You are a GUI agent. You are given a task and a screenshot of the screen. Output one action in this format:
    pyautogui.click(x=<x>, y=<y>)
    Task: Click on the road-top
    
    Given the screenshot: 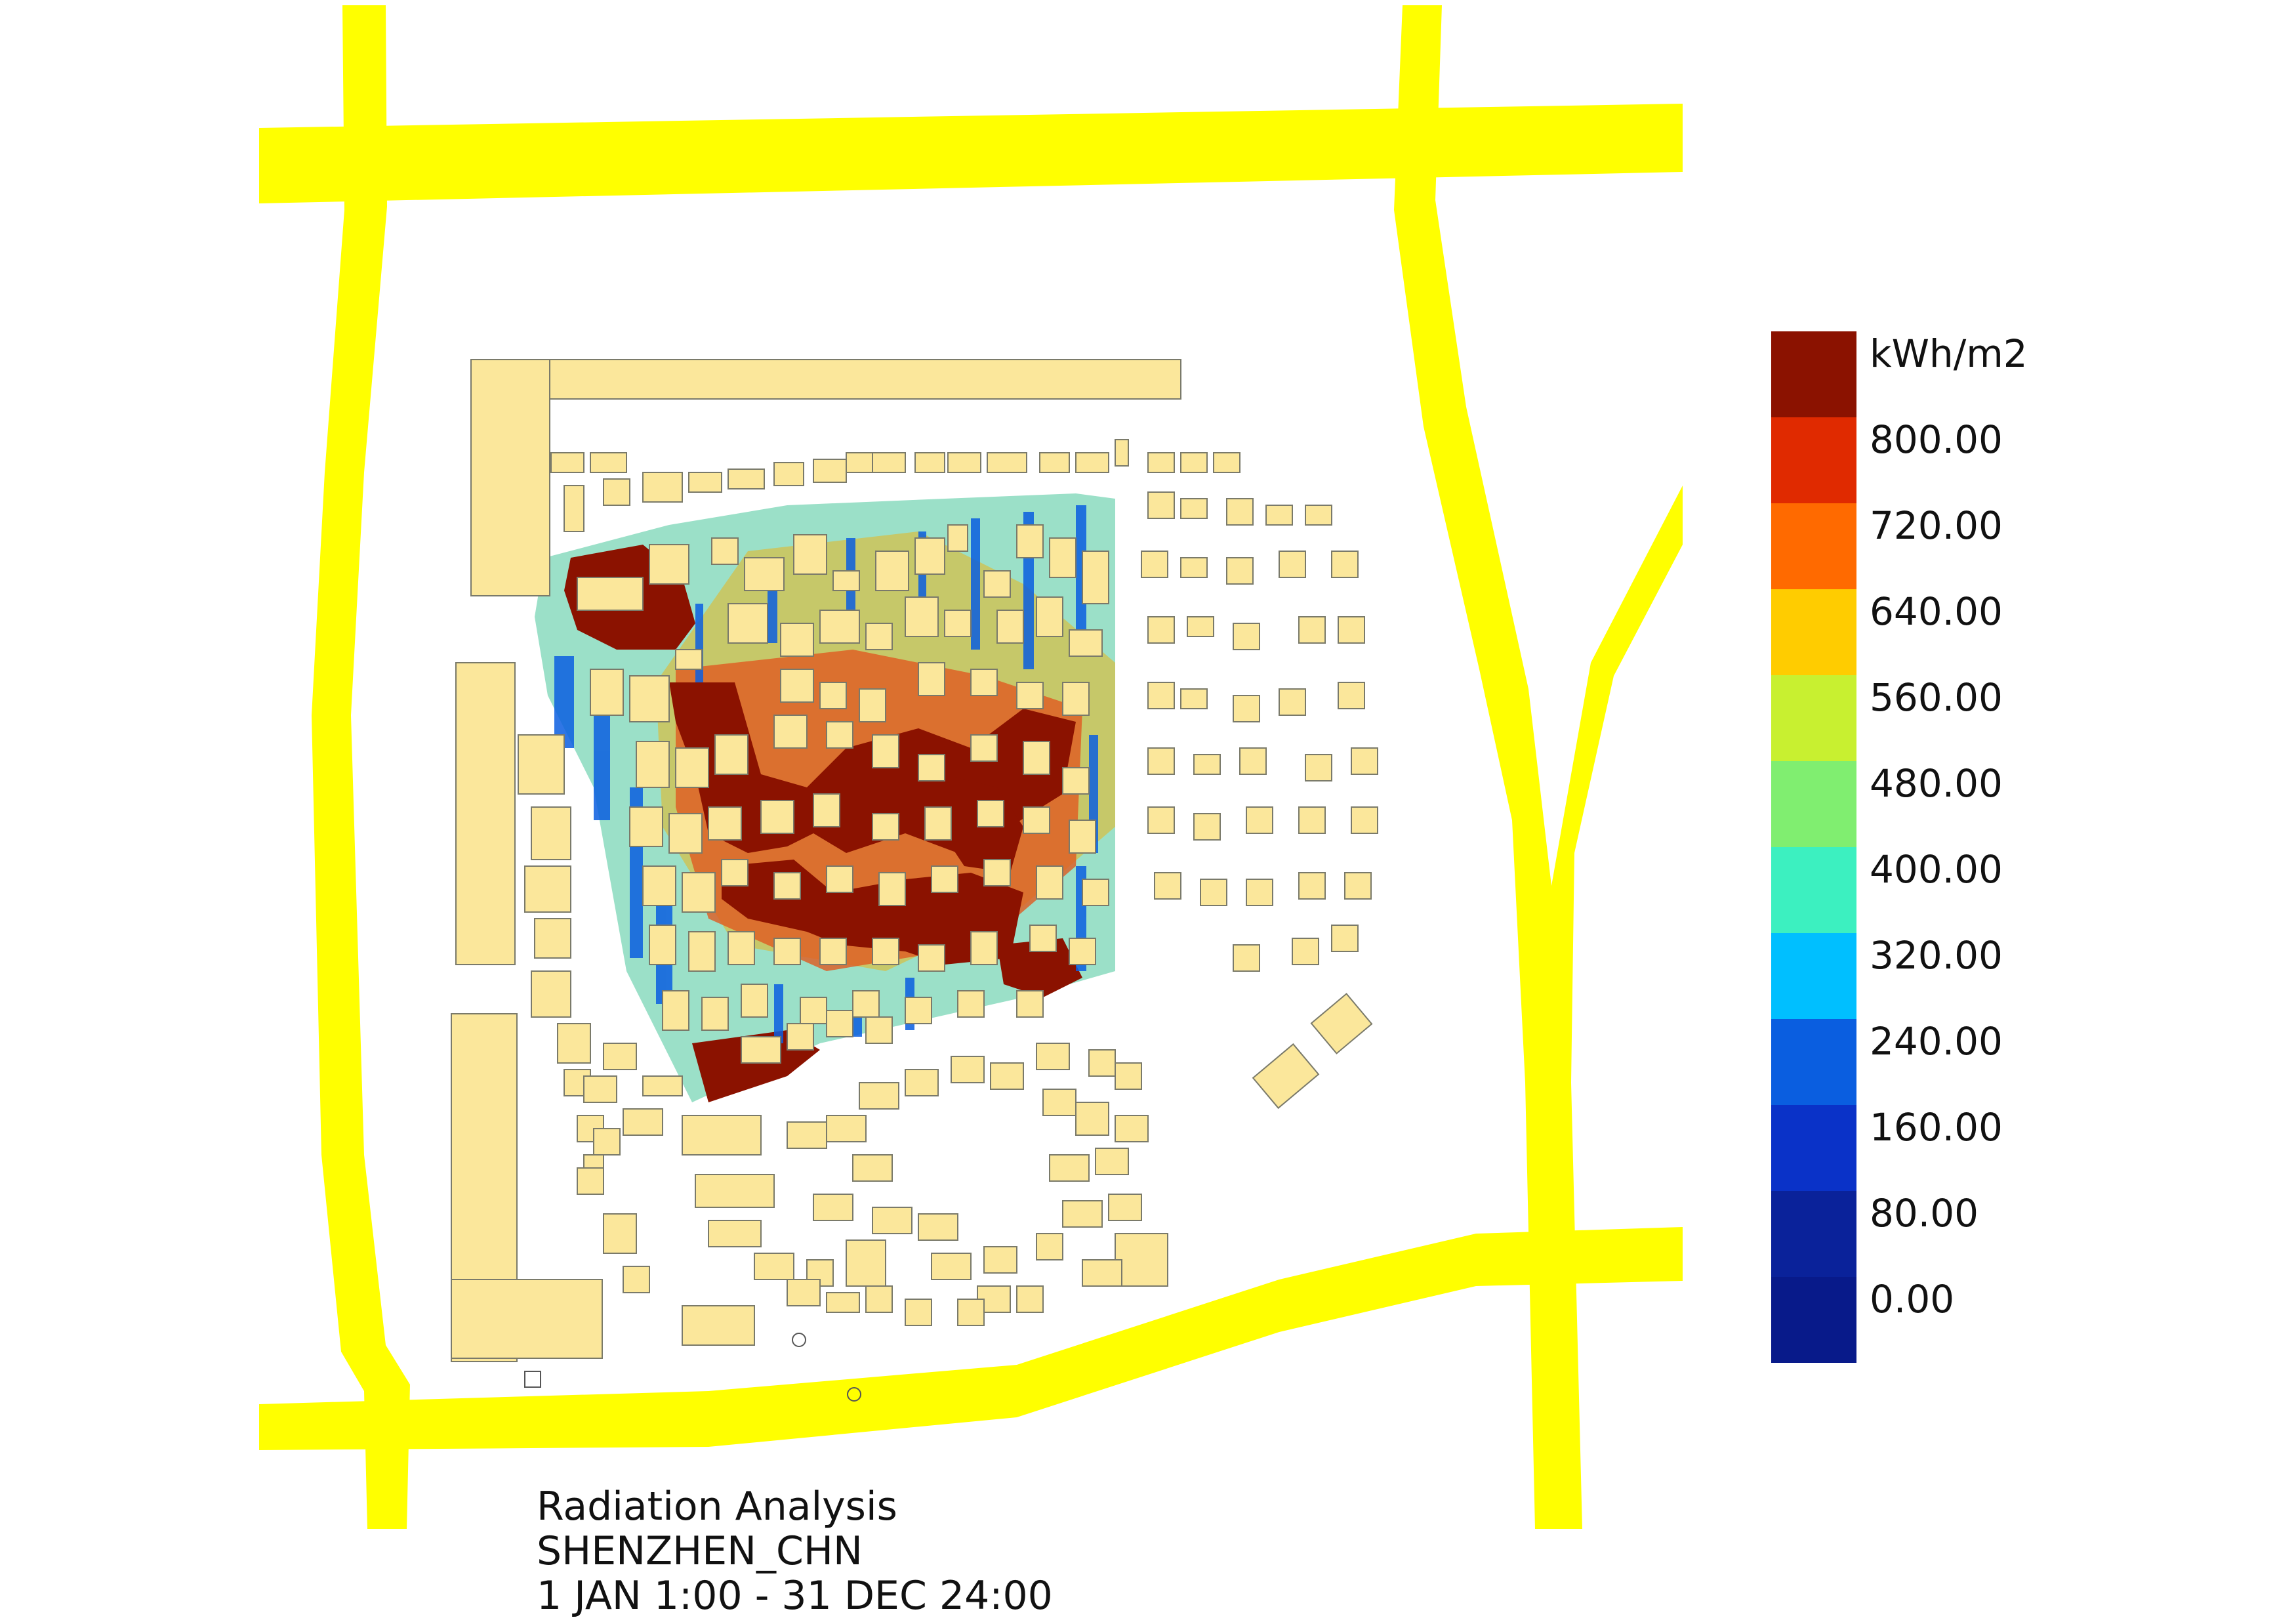 What is the action you would take?
    pyautogui.click(x=971, y=153)
    